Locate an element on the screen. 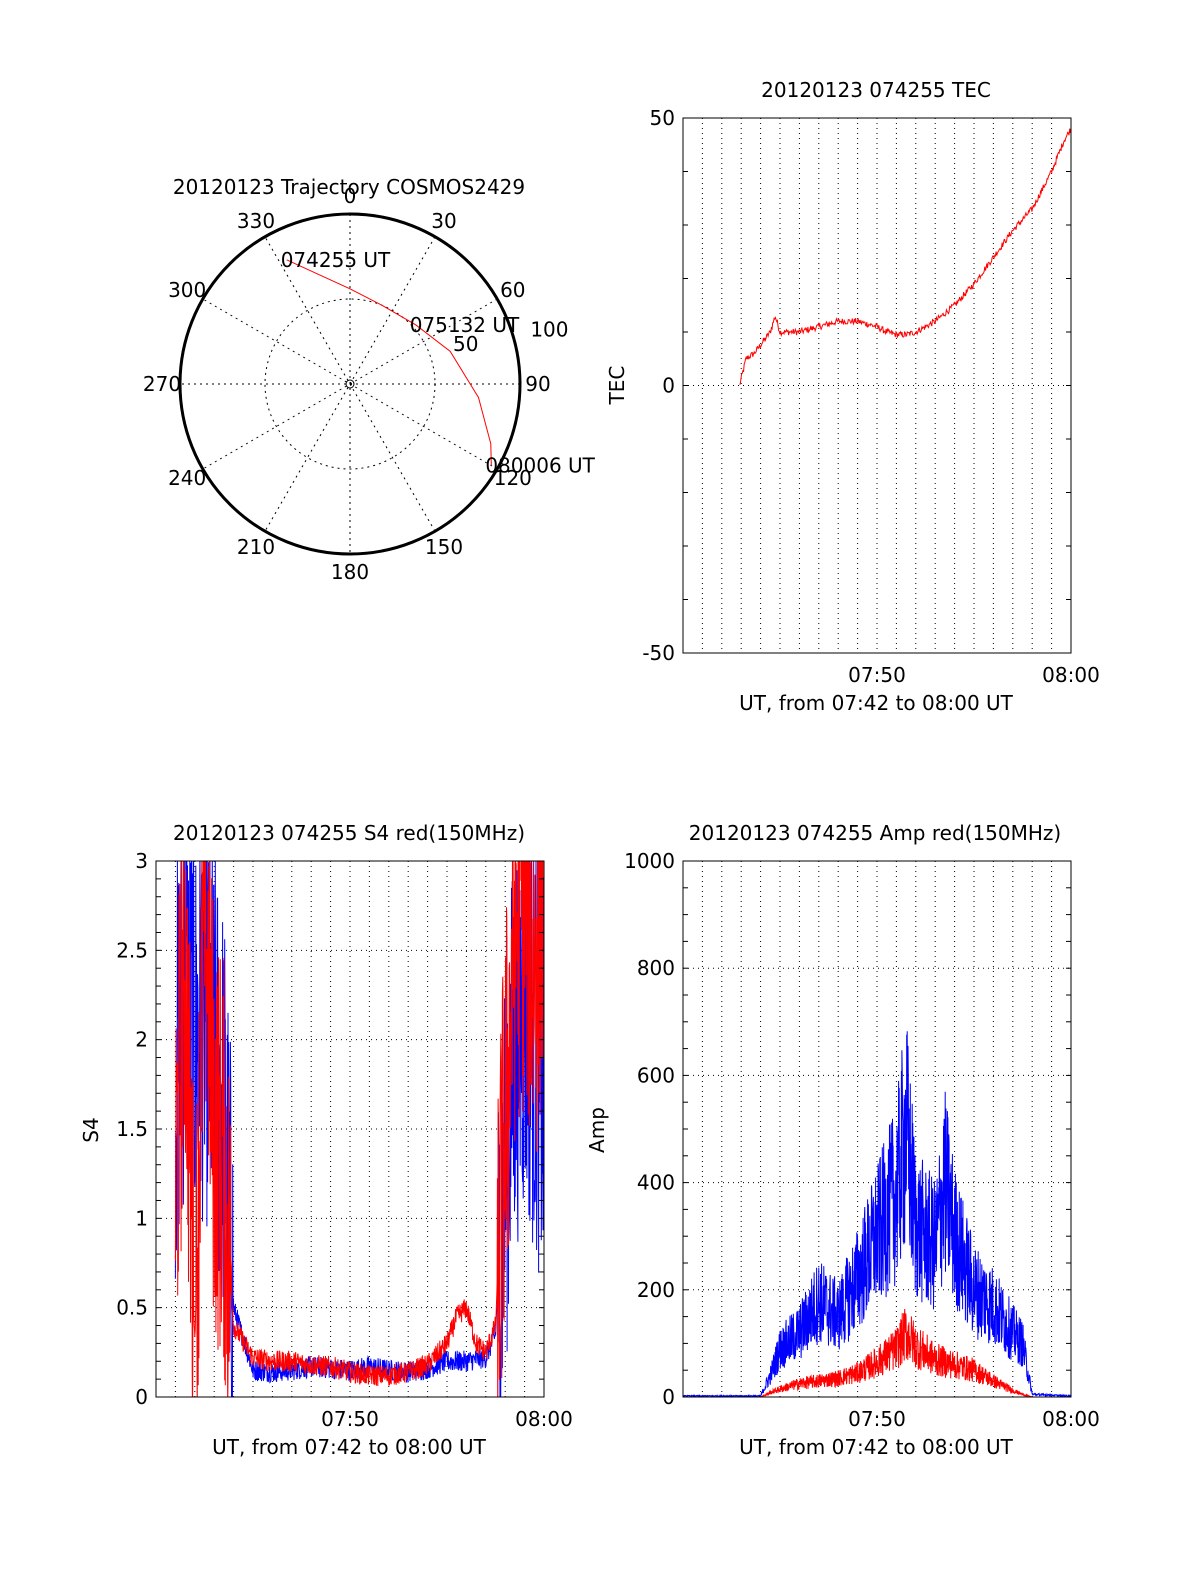 This screenshot has width=1200, height=1575. angle-label: 30 is located at coordinates (443, 221).